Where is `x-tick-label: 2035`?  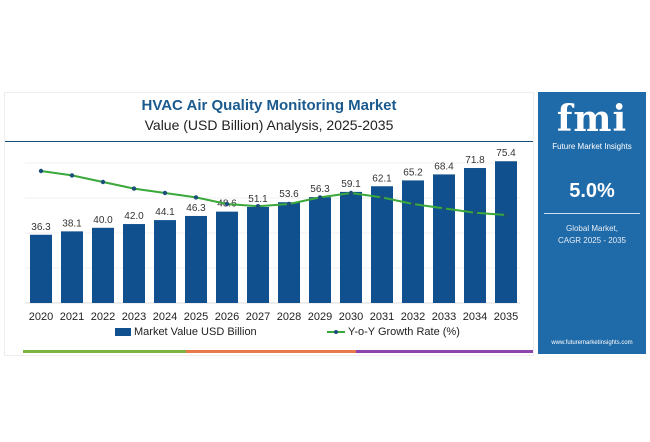 x-tick-label: 2035 is located at coordinates (506, 317).